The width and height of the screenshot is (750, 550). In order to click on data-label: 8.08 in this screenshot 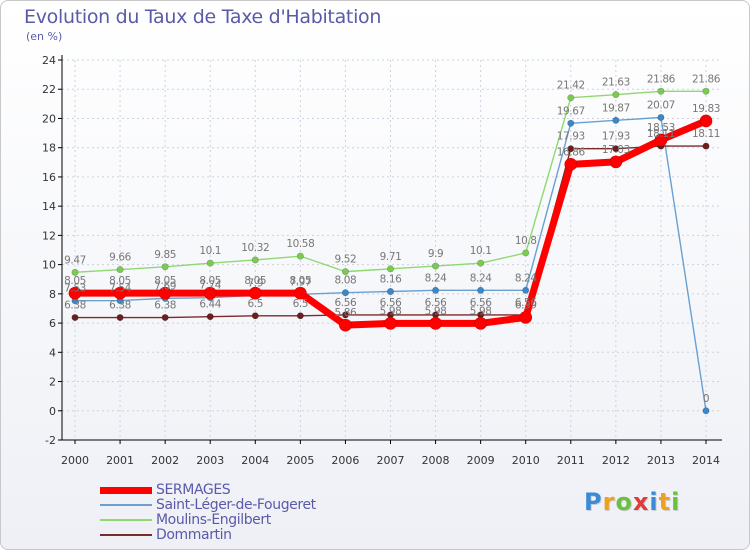, I will do `click(346, 281)`.